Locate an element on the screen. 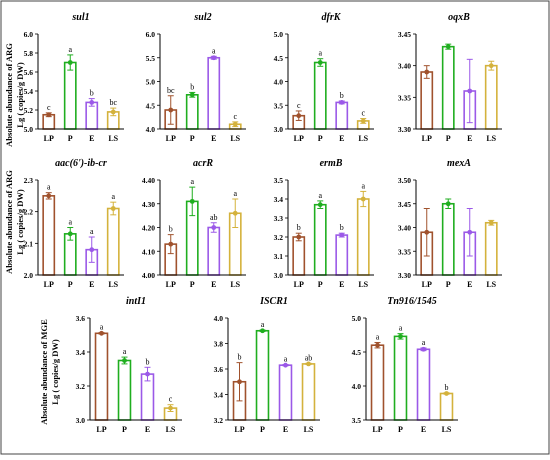 The height and width of the screenshot is (460, 550). x-tick-label-inti1-3: LS is located at coordinates (171, 429).